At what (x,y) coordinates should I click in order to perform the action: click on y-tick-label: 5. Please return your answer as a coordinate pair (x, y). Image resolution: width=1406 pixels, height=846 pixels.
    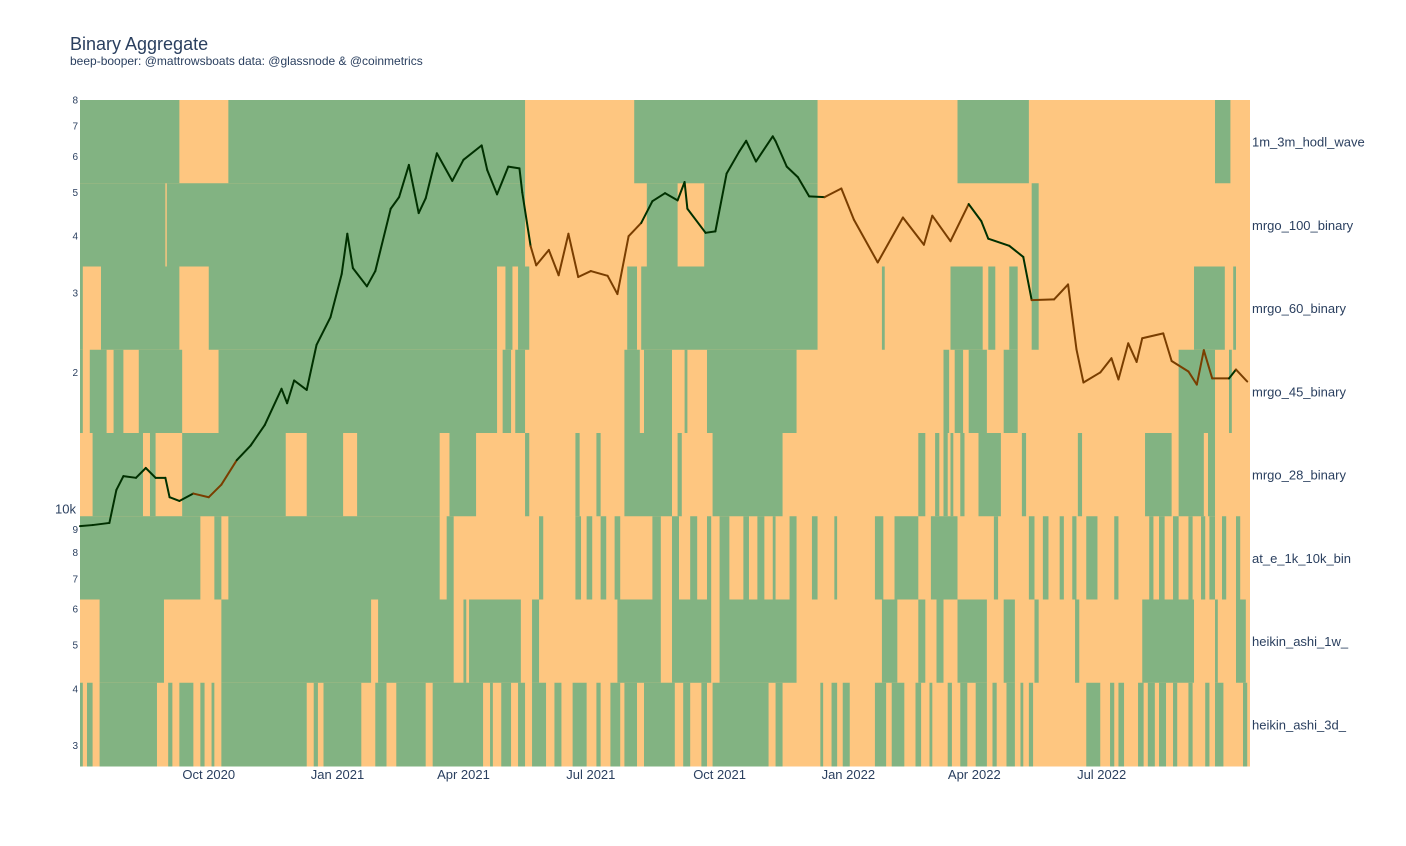
    Looking at the image, I should click on (75, 645).